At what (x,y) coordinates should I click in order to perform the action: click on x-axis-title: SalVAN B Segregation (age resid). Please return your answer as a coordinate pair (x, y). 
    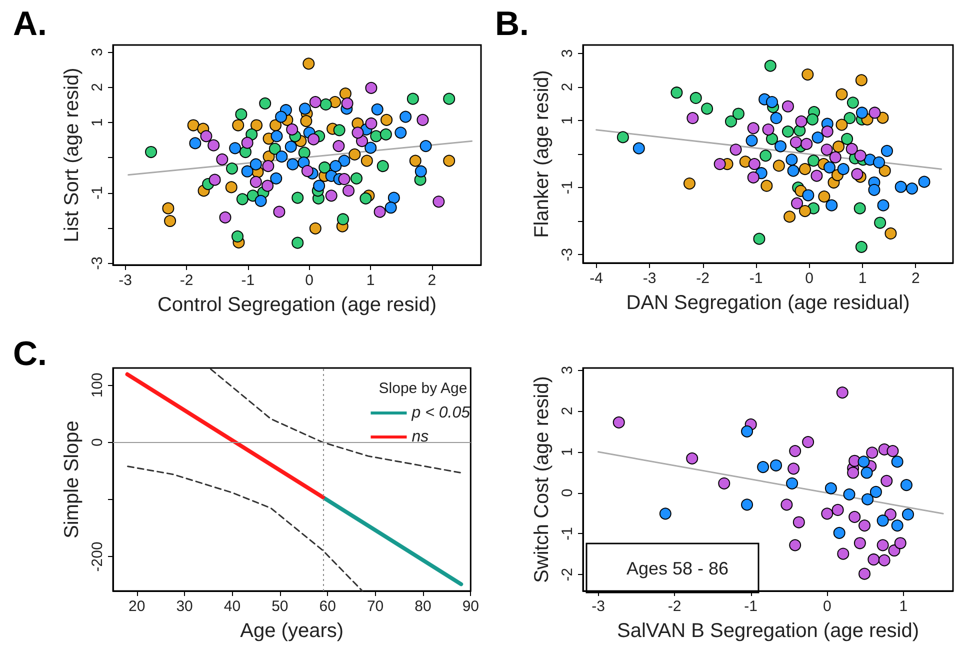
    Looking at the image, I should click on (768, 631).